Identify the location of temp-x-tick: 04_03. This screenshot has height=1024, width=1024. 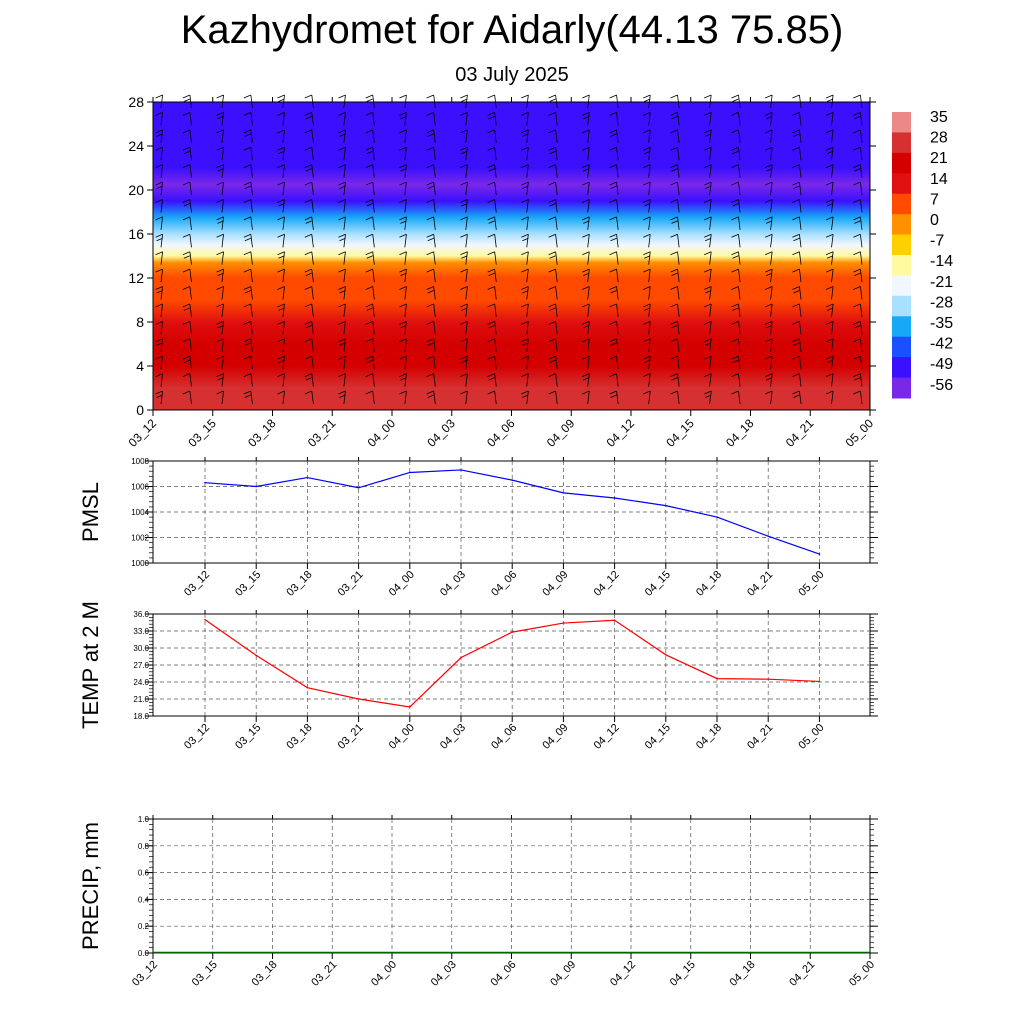
(453, 737).